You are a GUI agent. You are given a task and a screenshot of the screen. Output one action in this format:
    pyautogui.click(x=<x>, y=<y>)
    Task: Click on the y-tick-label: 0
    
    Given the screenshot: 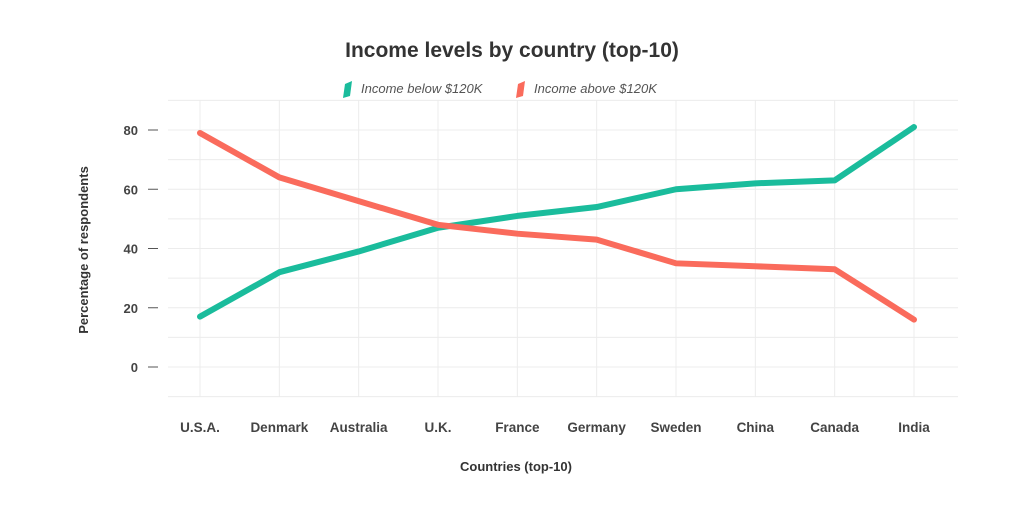 What is the action you would take?
    pyautogui.click(x=134, y=367)
    